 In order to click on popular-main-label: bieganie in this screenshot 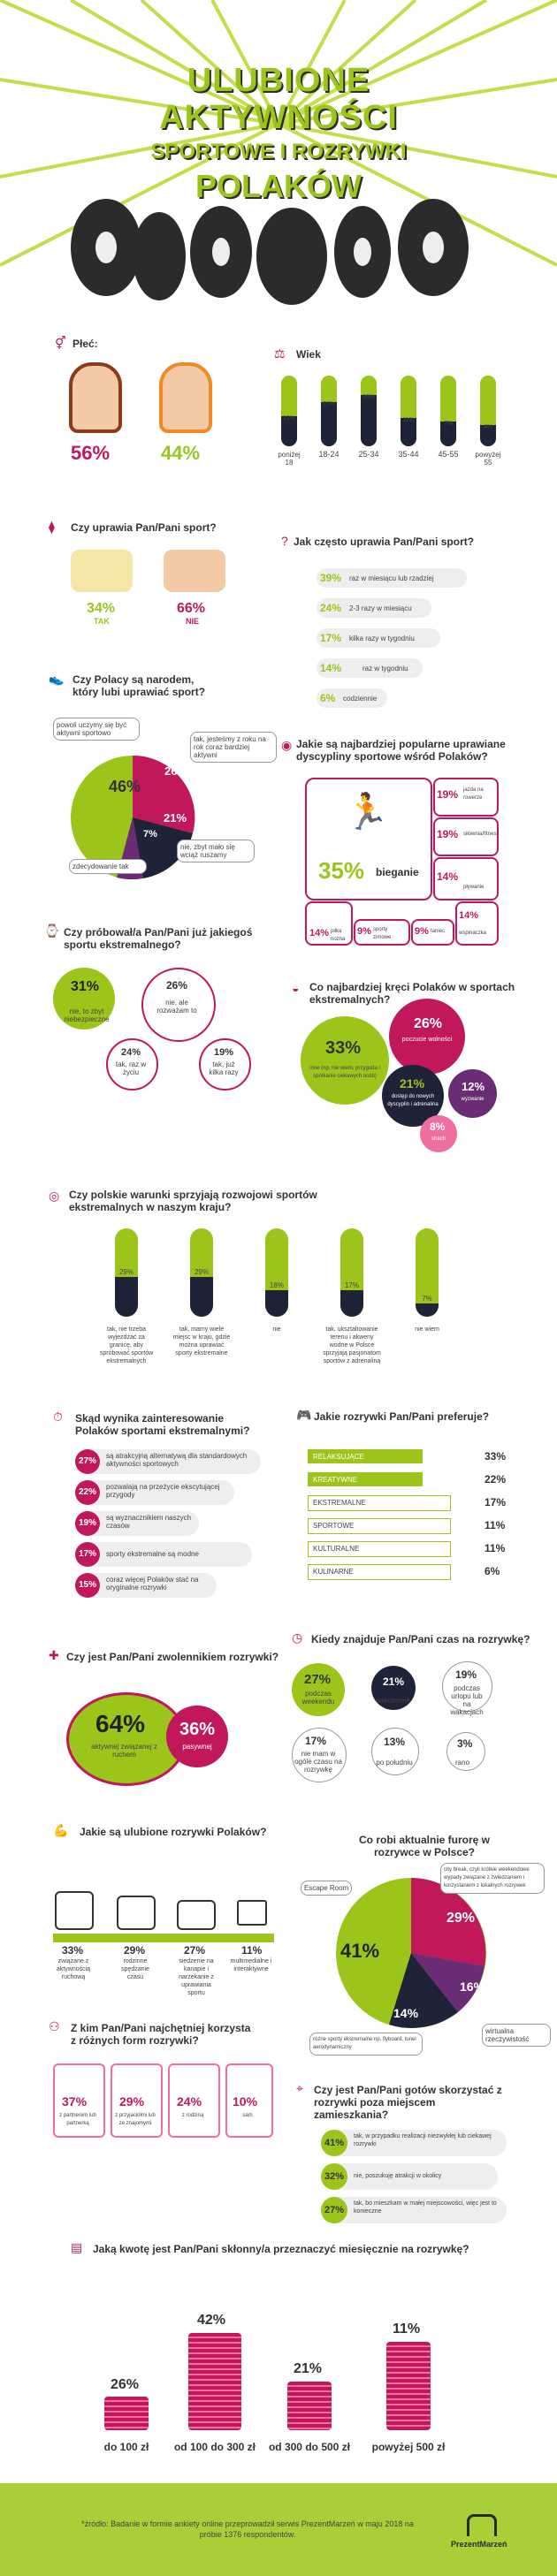, I will do `click(397, 872)`.